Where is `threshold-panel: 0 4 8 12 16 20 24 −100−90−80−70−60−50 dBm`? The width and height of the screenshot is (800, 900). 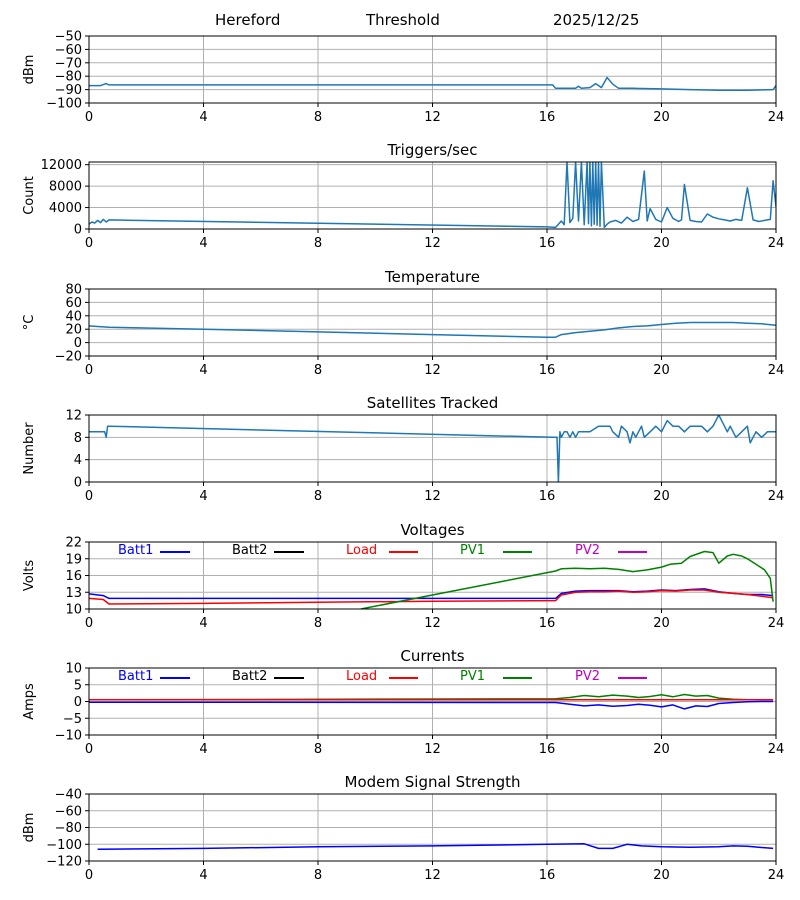 threshold-panel: 0 4 8 12 16 20 24 −100−90−80−70−60−50 dBm is located at coordinates (403, 78).